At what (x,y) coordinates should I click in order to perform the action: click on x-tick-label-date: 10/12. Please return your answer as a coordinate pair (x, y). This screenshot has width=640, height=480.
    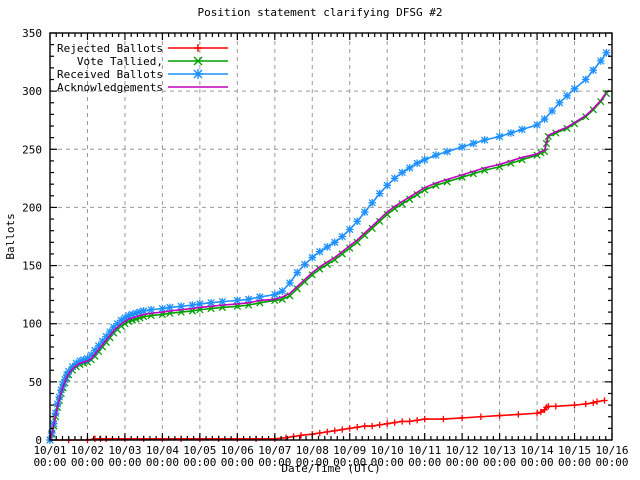
    Looking at the image, I should click on (462, 450).